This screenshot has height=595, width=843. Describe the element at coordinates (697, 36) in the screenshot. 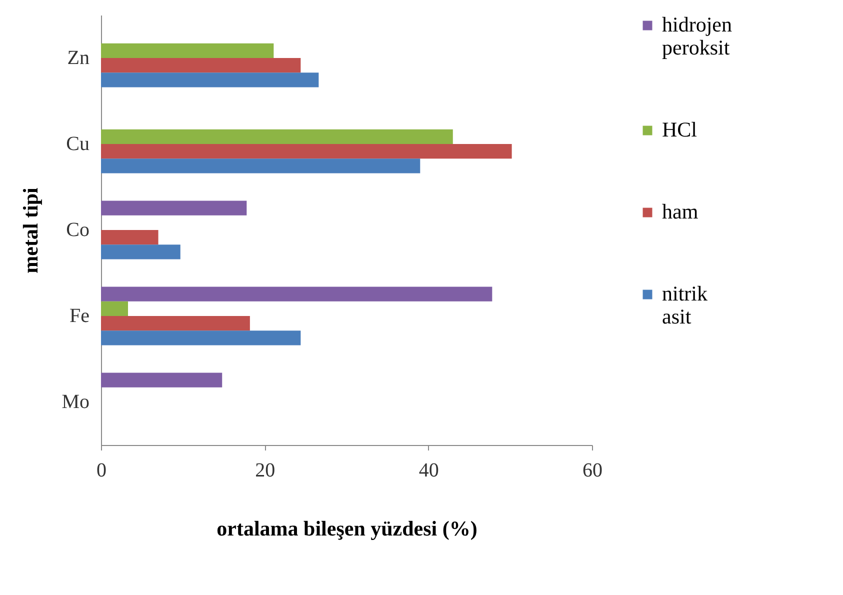

I see `legend-label: hidrojen peroksit` at that location.